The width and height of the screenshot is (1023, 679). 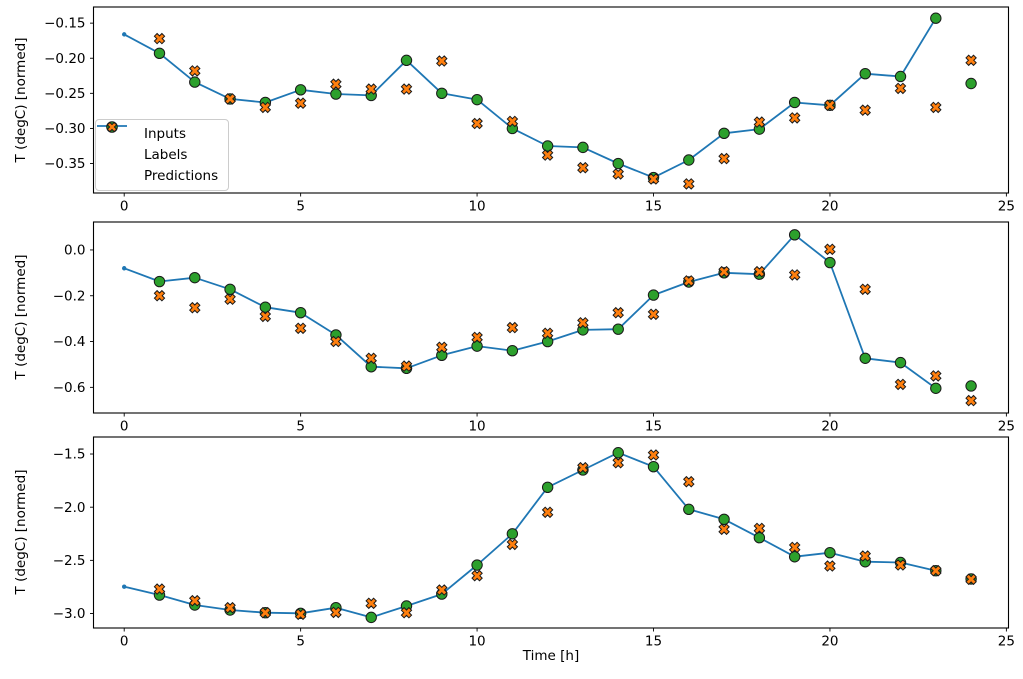 What do you see at coordinates (1006, 207) in the screenshot?
I see `subplot1-x-tick-label: 25` at bounding box center [1006, 207].